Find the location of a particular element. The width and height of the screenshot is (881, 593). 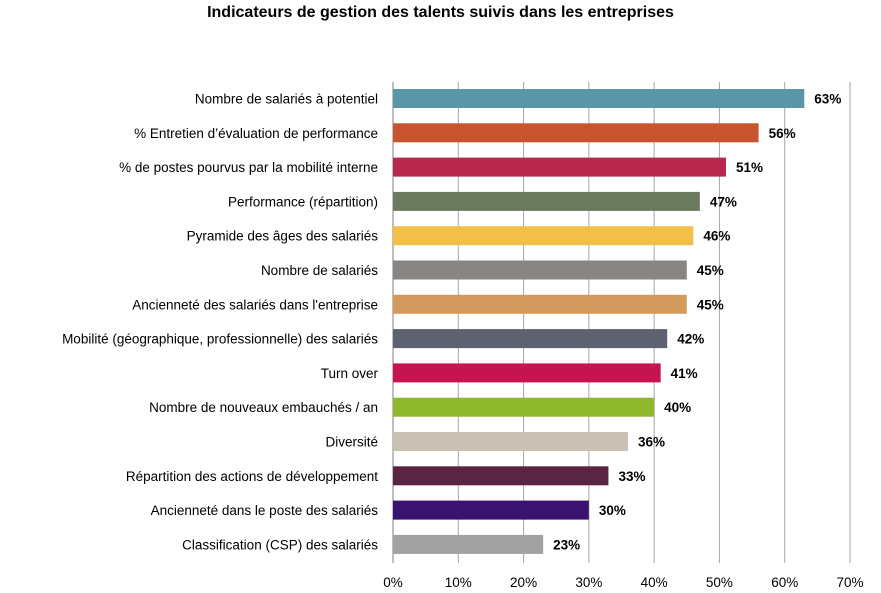

x-tick-label: 10% is located at coordinates (458, 582).